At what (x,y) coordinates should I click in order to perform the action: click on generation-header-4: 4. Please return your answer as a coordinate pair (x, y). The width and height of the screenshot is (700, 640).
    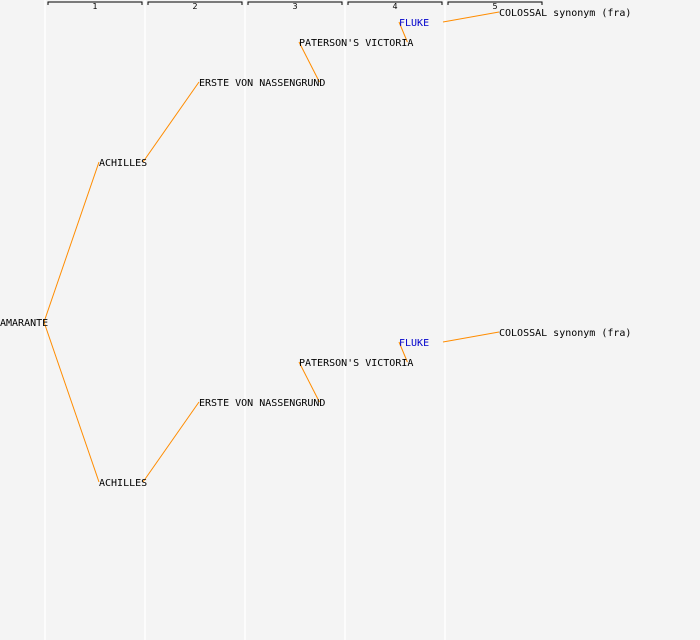
    Looking at the image, I should click on (395, 6).